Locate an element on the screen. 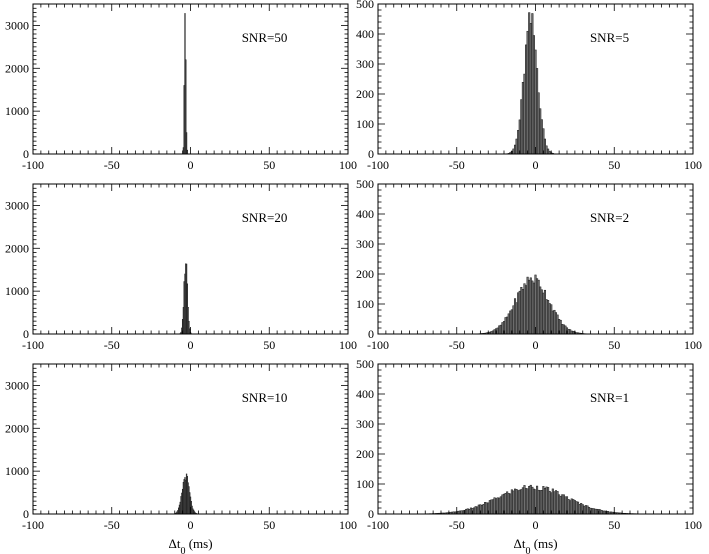 The image size is (709, 554). snr-label: SNR=20 is located at coordinates (265, 217).